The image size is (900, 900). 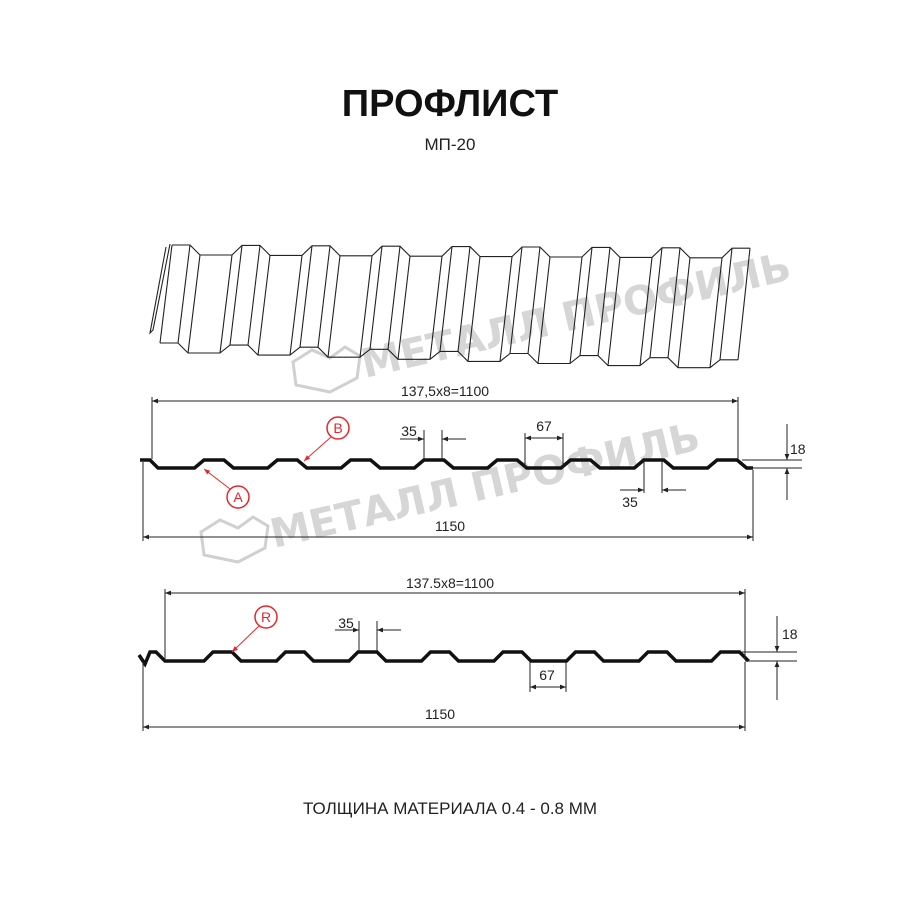 What do you see at coordinates (450, 583) in the screenshot?
I see `dimension-label: 137.5x8=1100` at bounding box center [450, 583].